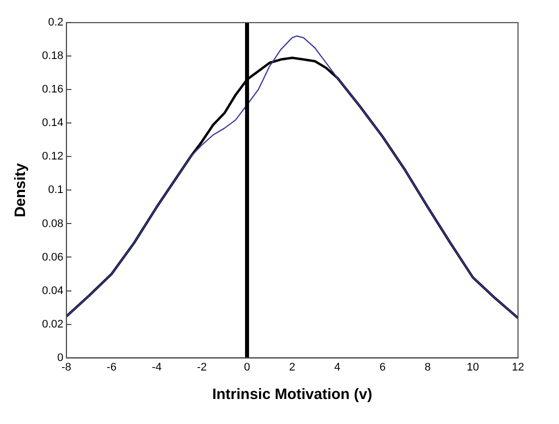 The height and width of the screenshot is (424, 559). What do you see at coordinates (157, 367) in the screenshot?
I see `x-tick-label: -4` at bounding box center [157, 367].